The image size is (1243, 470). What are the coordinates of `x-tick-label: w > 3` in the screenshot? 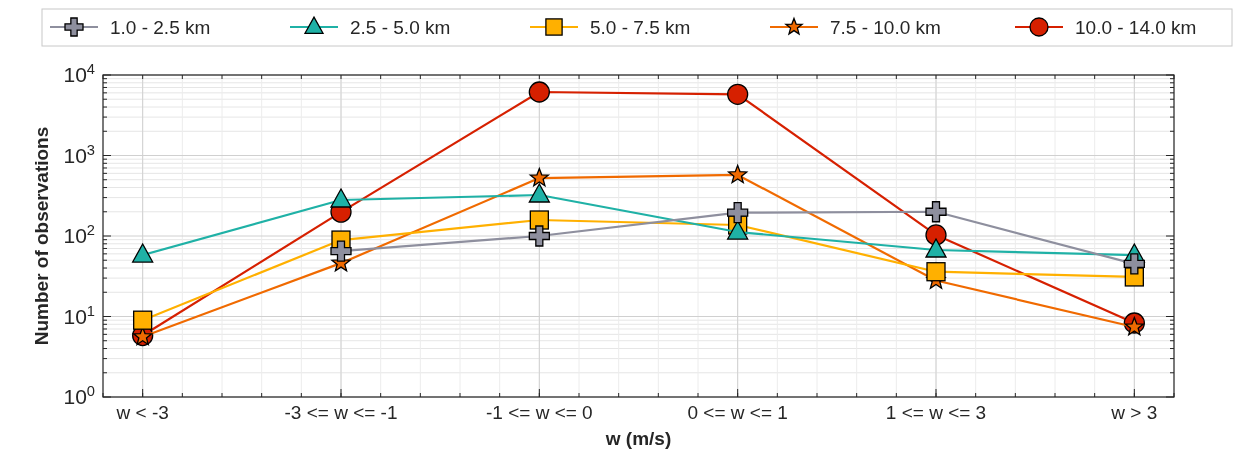 It's located at (1134, 412).